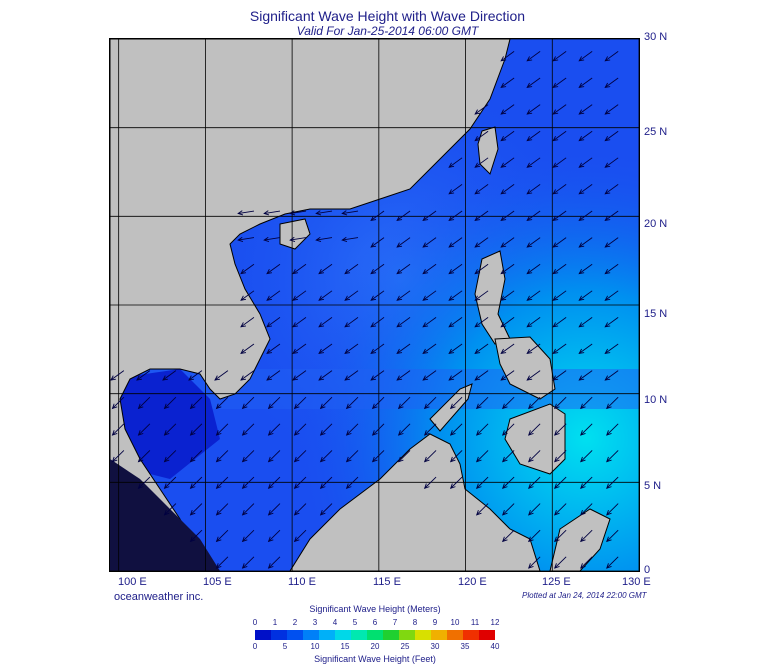 Image resolution: width=775 pixels, height=665 pixels. Describe the element at coordinates (387, 582) in the screenshot. I see `lon-label-115e: 115 E` at that location.